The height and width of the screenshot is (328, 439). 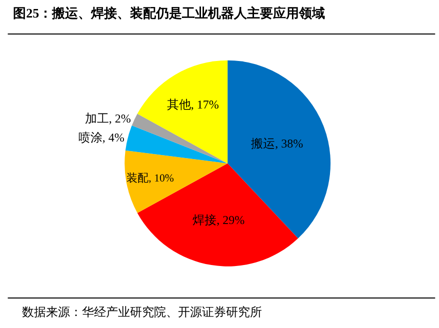 What do you see at coordinates (192, 105) in the screenshot?
I see `slice-label: 其他, 17%` at bounding box center [192, 105].